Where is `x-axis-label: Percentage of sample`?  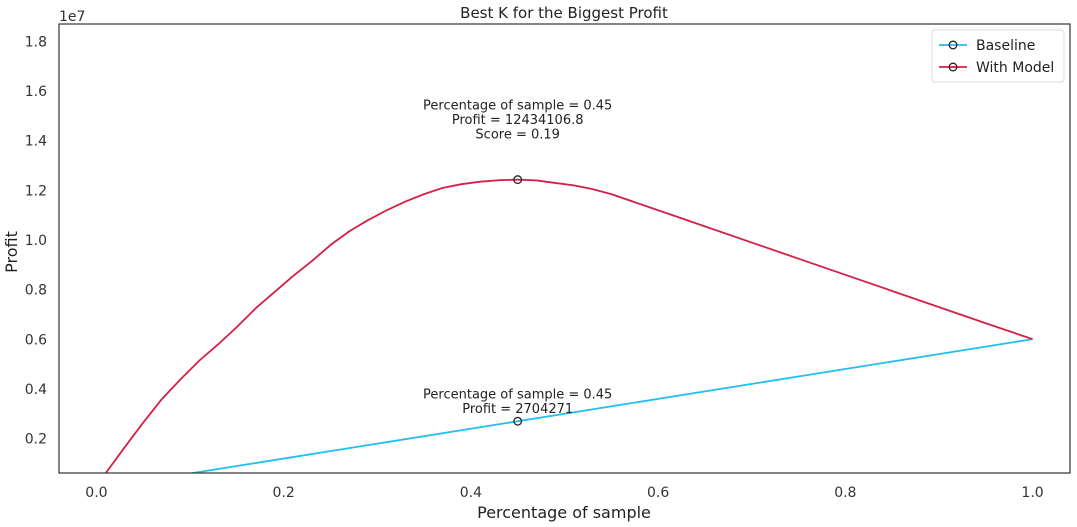 x-axis-label: Percentage of sample is located at coordinates (564, 512).